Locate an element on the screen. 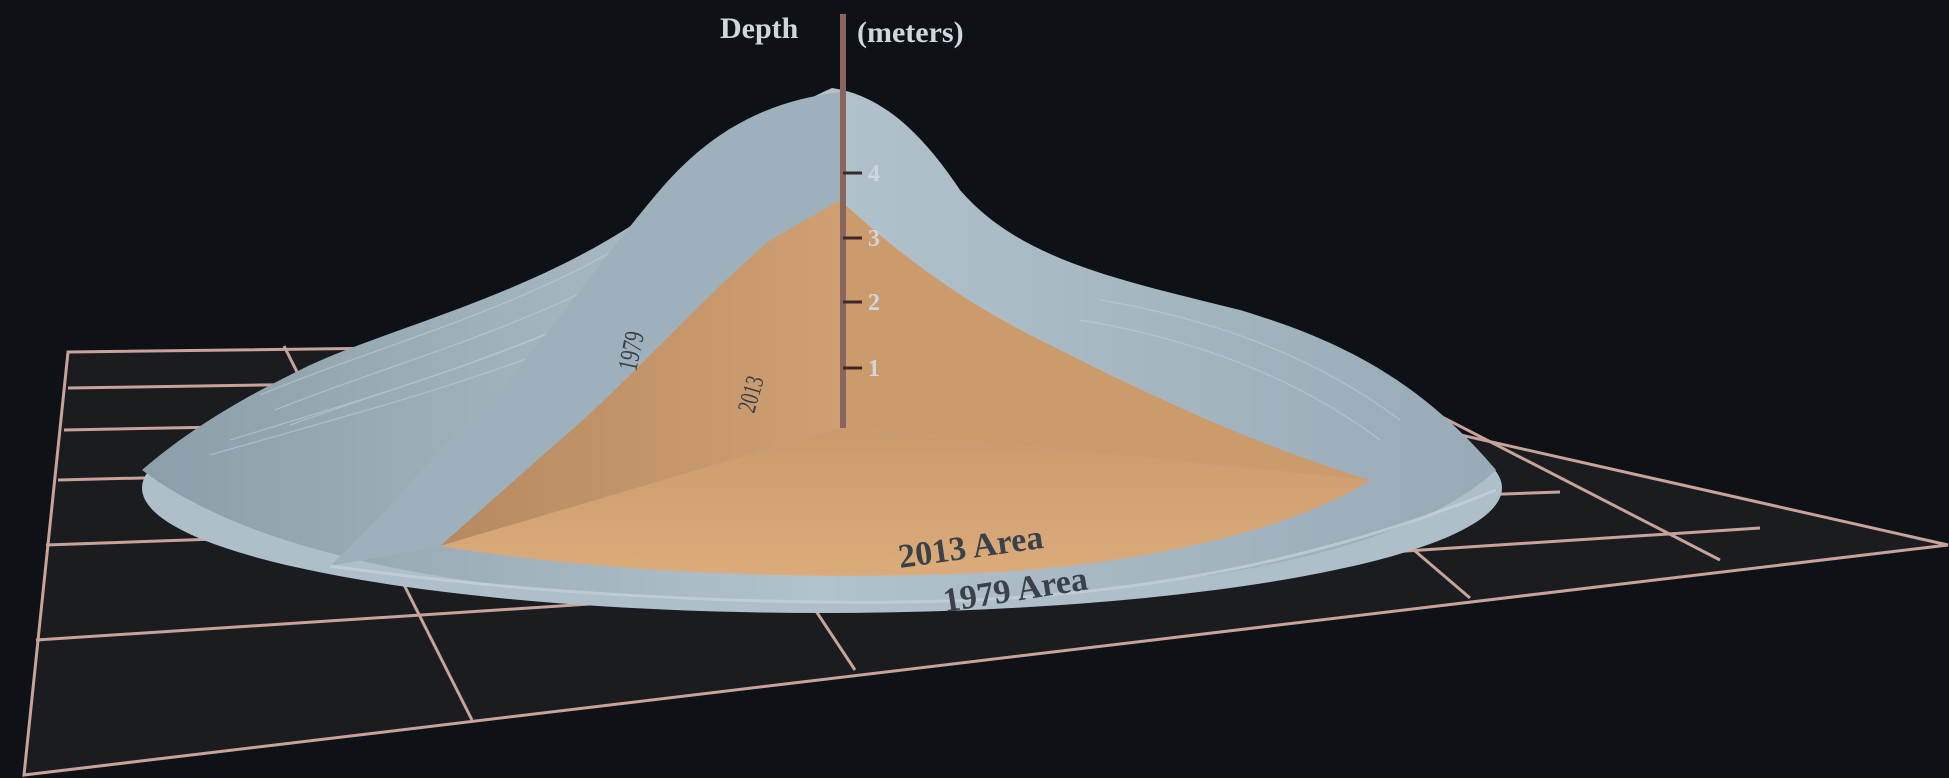 The height and width of the screenshot is (778, 1949). ice-2013-area is located at coordinates (905, 502).